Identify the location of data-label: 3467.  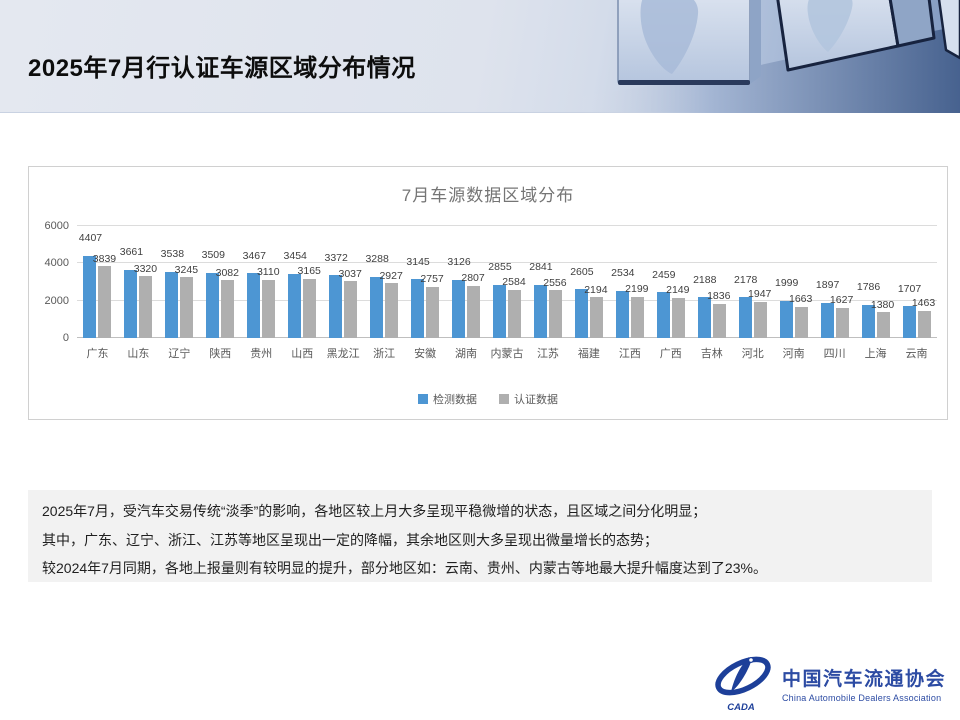
(254, 255).